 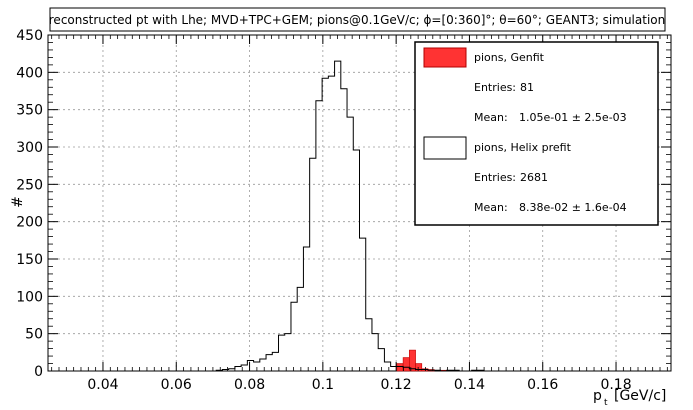 What do you see at coordinates (509, 57) in the screenshot?
I see `legend-label-genfit: pions, Genfit` at bounding box center [509, 57].